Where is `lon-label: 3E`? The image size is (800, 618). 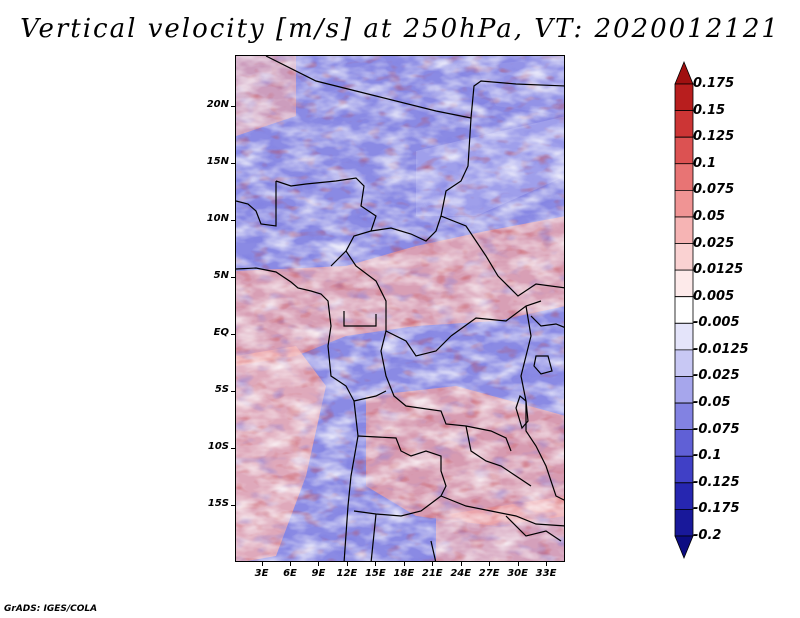 lon-label: 3E is located at coordinates (261, 573).